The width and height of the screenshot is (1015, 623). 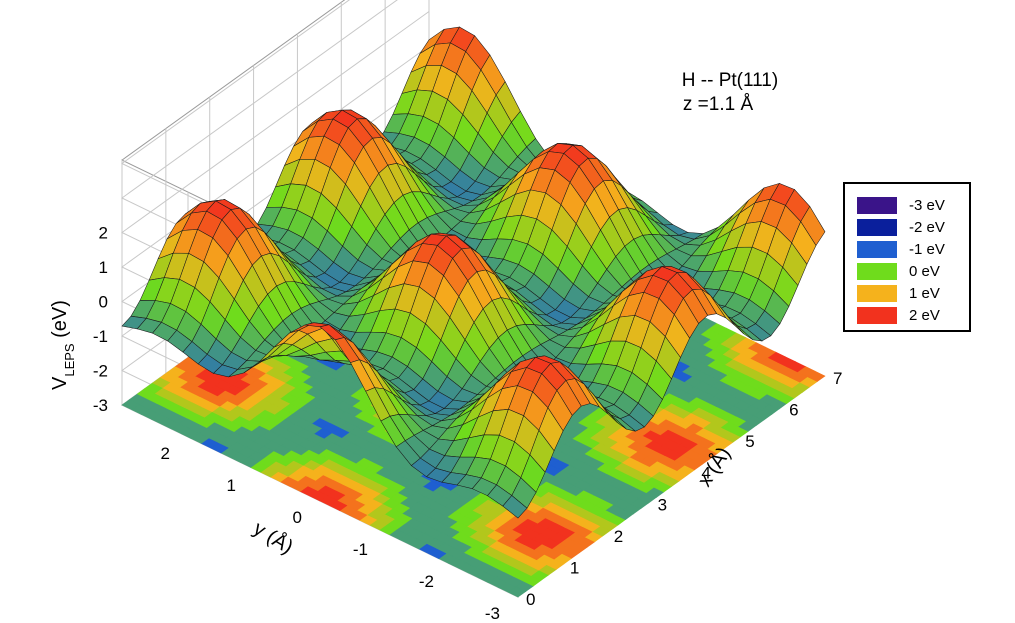 I want to click on x-tick-label: 5, so click(x=749, y=441).